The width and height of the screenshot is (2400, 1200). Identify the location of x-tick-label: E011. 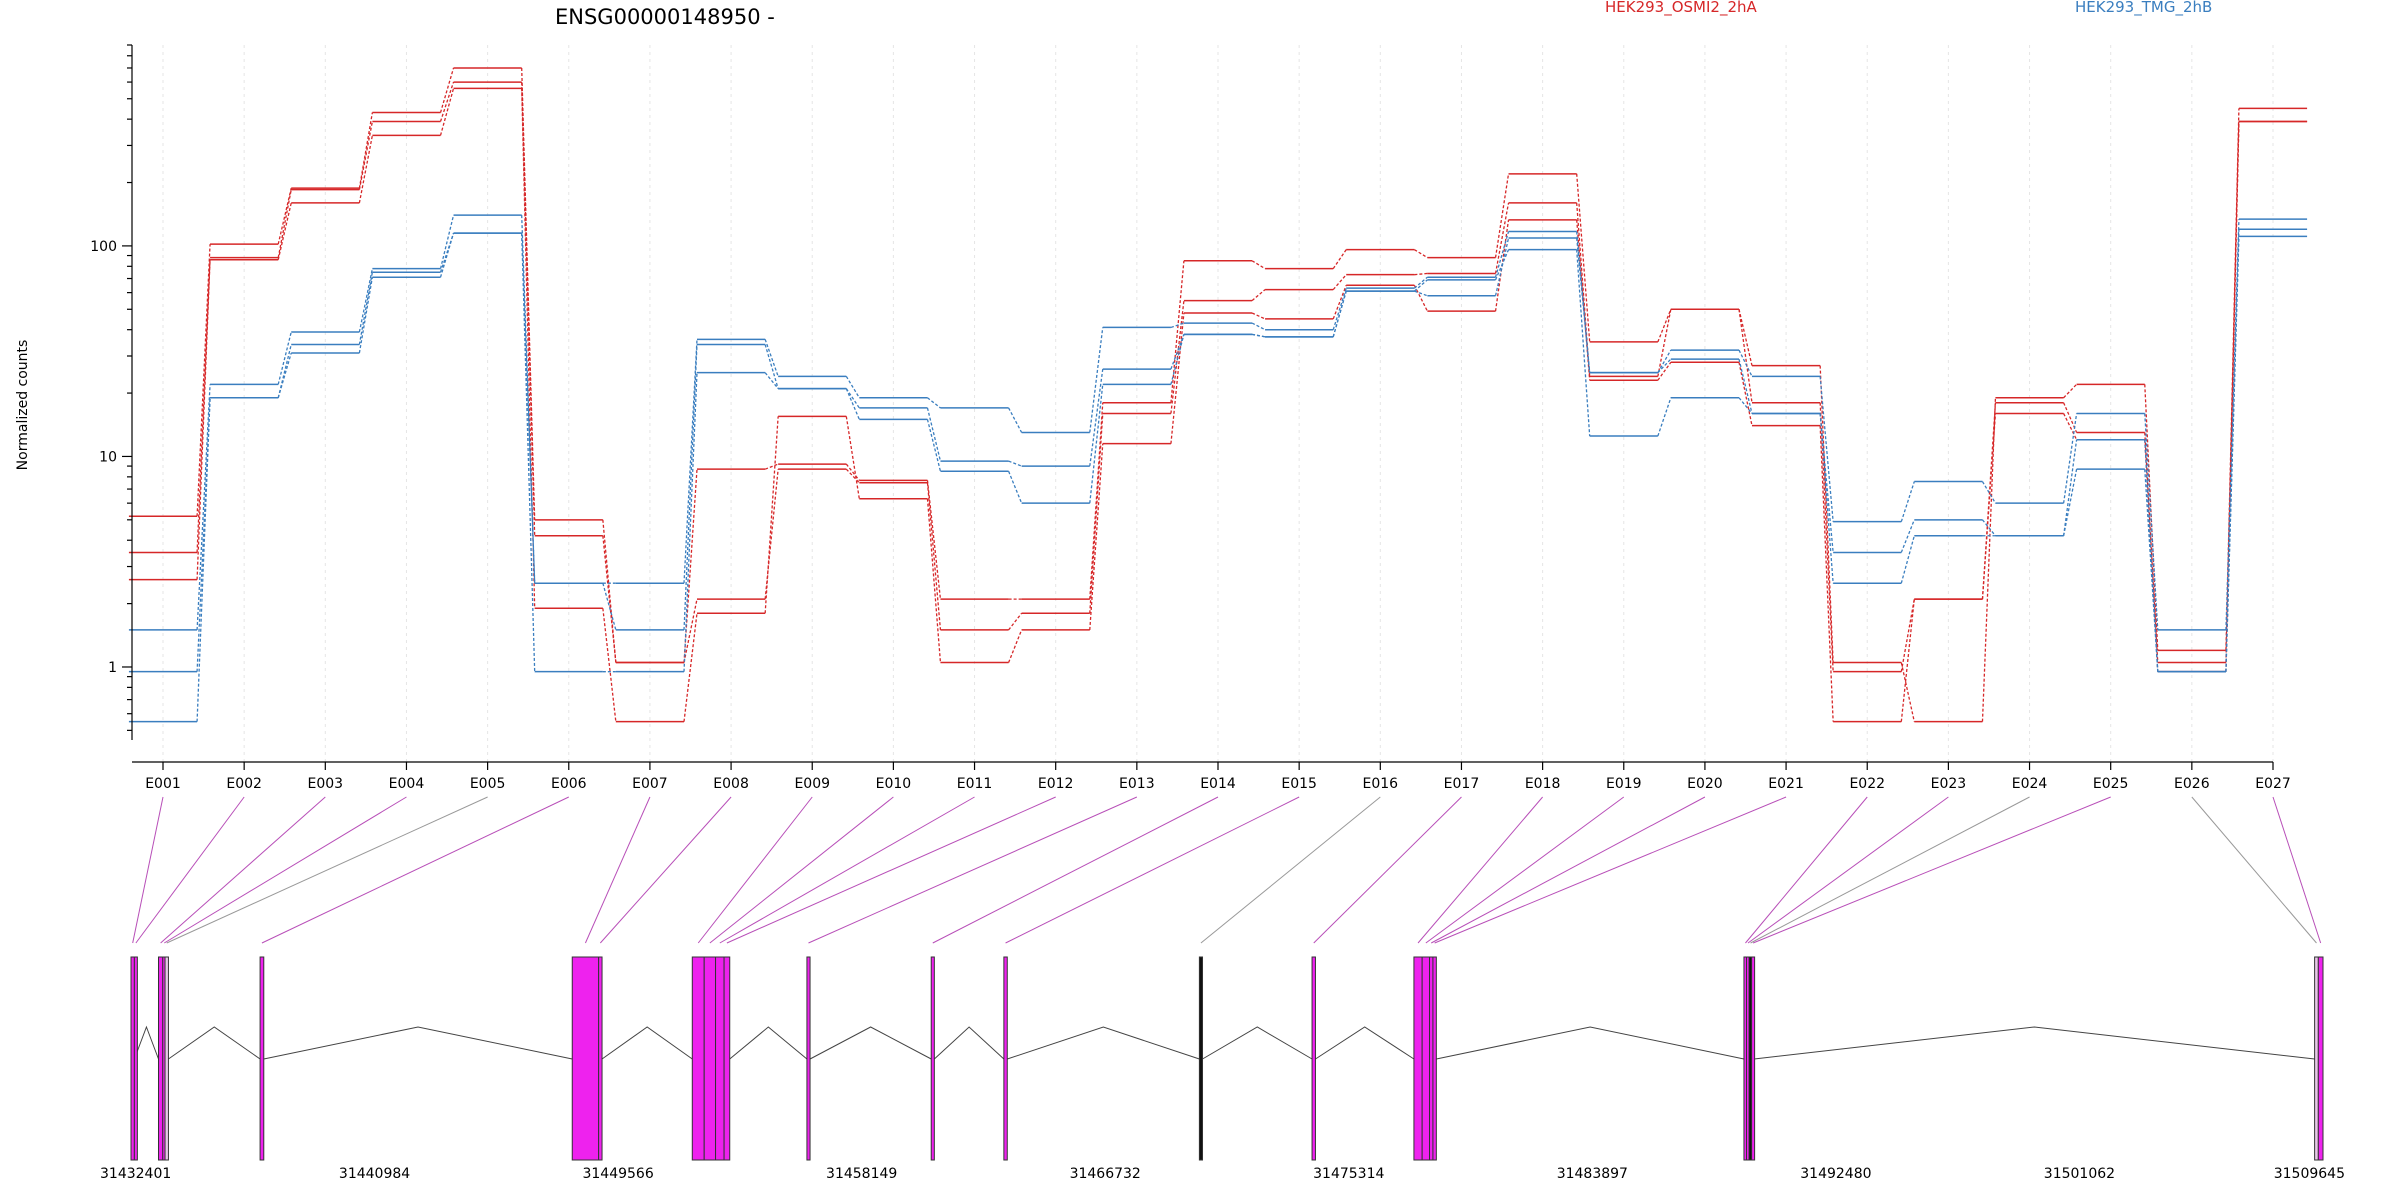
(975, 784).